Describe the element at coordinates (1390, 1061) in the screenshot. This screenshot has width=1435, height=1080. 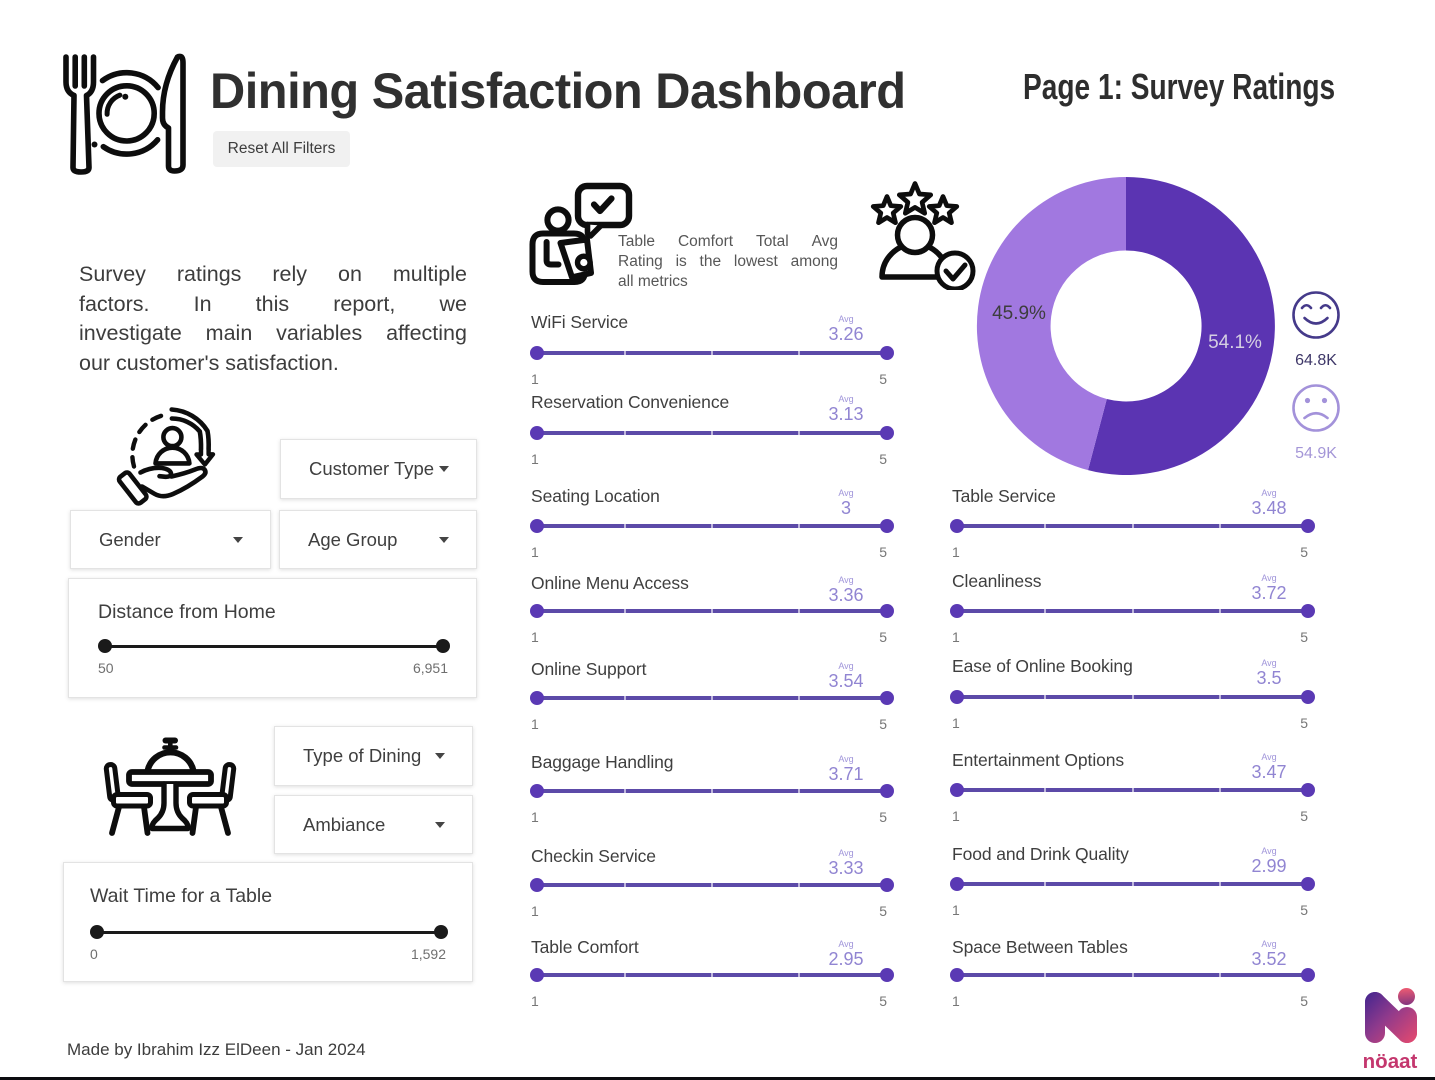
I see `svg-text: nöaat` at that location.